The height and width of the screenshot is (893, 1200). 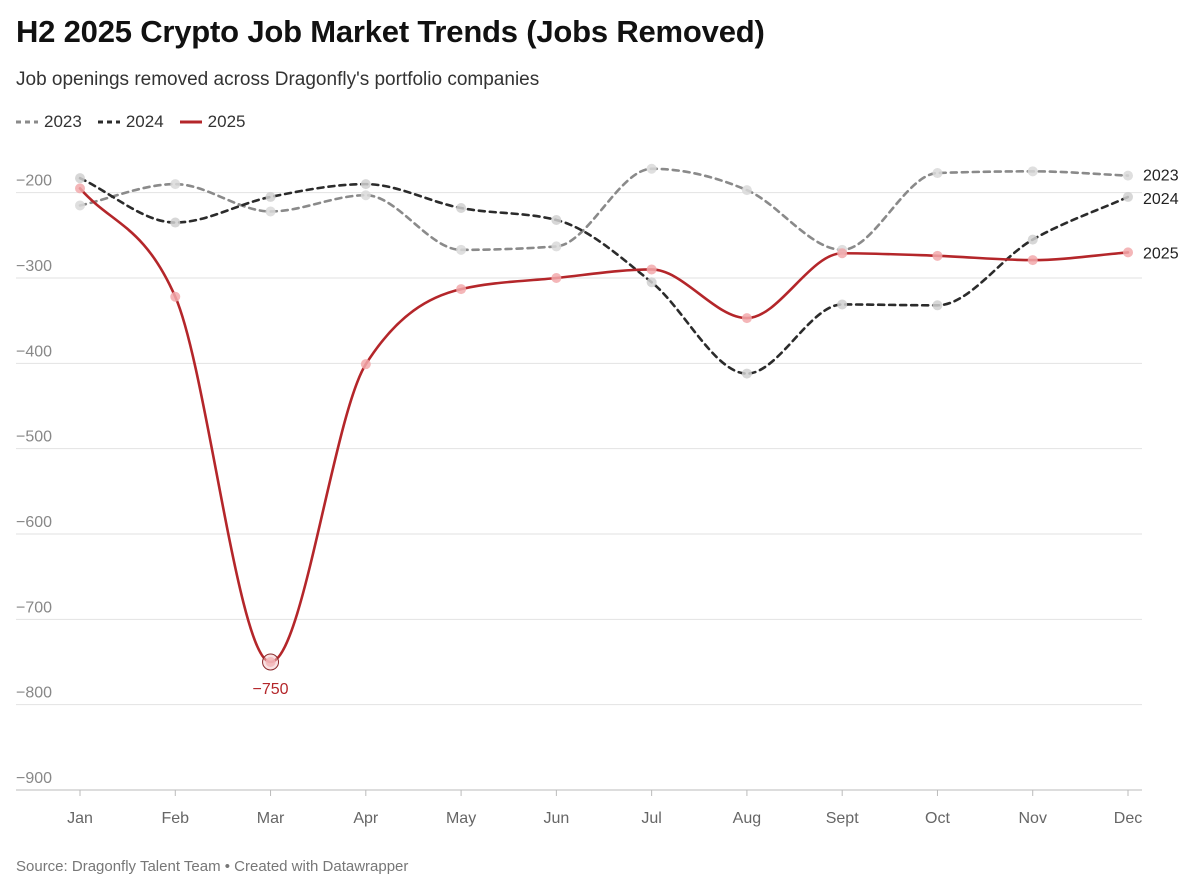 I want to click on legend: 2023 2024 2025, so click(x=138, y=122).